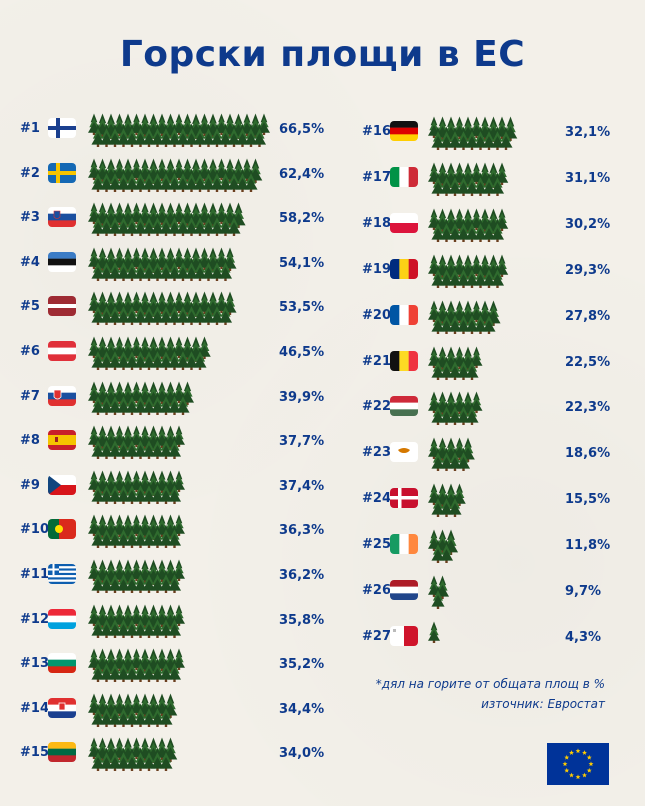  Describe the element at coordinates (30, 307) in the screenshot. I see `rank-label: #5` at that location.